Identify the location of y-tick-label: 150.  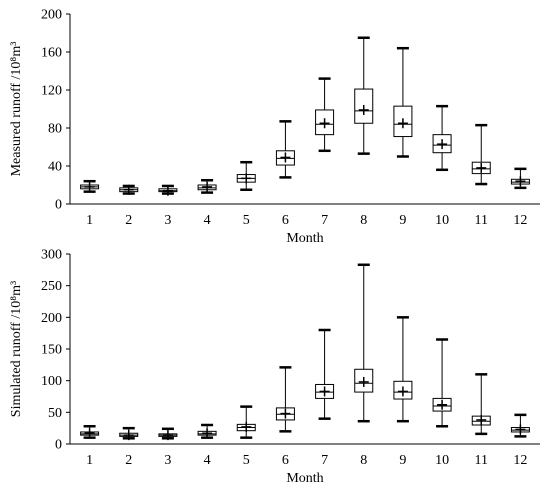
(51, 350).